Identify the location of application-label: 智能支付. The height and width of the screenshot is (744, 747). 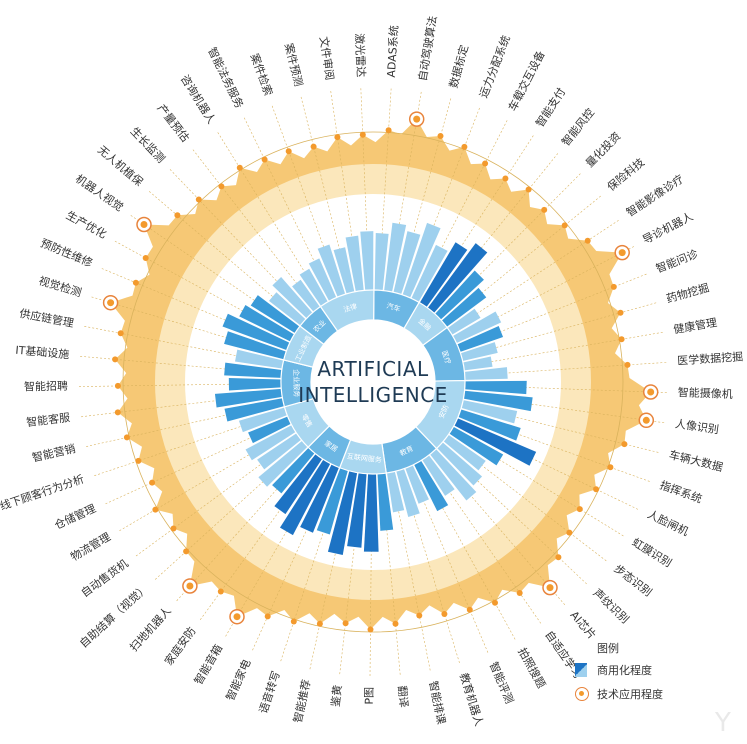
(551, 107).